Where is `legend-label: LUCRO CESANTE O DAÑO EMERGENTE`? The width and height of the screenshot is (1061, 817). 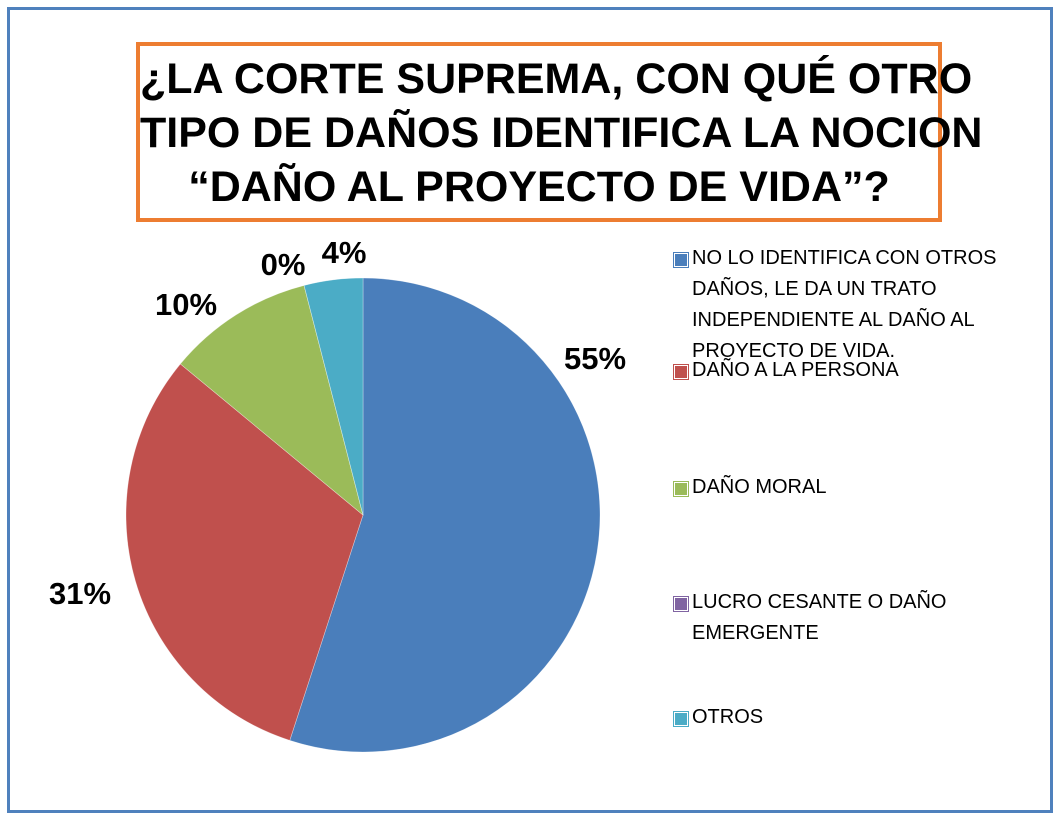 legend-label: LUCRO CESANTE O DAÑO EMERGENTE is located at coordinates (819, 617).